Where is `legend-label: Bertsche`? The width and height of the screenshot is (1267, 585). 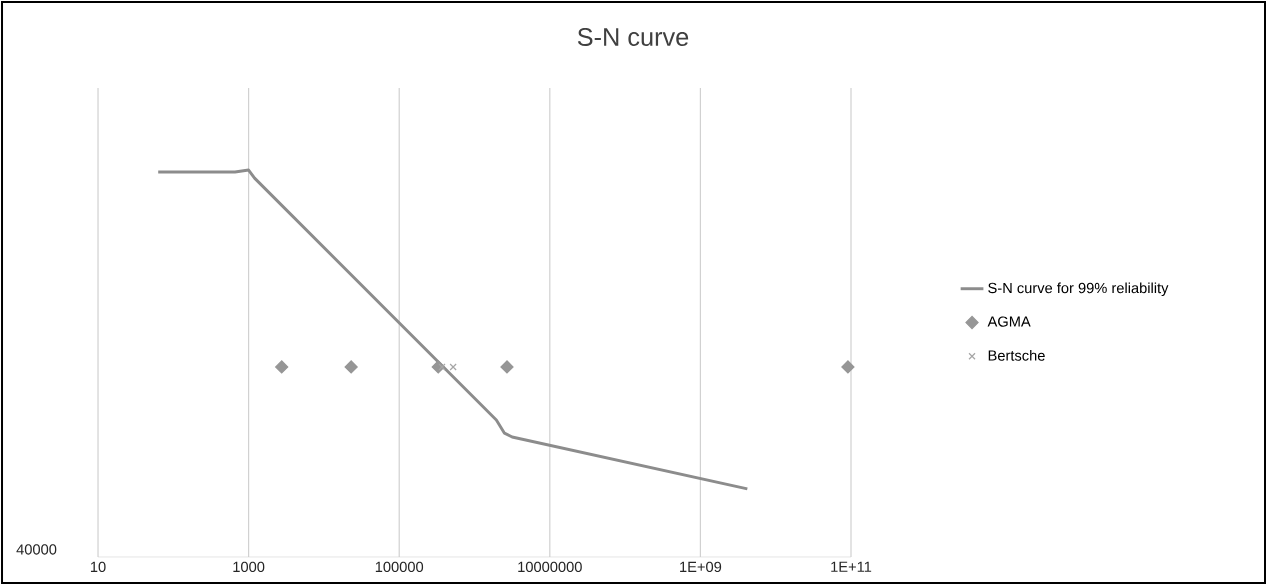
legend-label: Bertsche is located at coordinates (1016, 355).